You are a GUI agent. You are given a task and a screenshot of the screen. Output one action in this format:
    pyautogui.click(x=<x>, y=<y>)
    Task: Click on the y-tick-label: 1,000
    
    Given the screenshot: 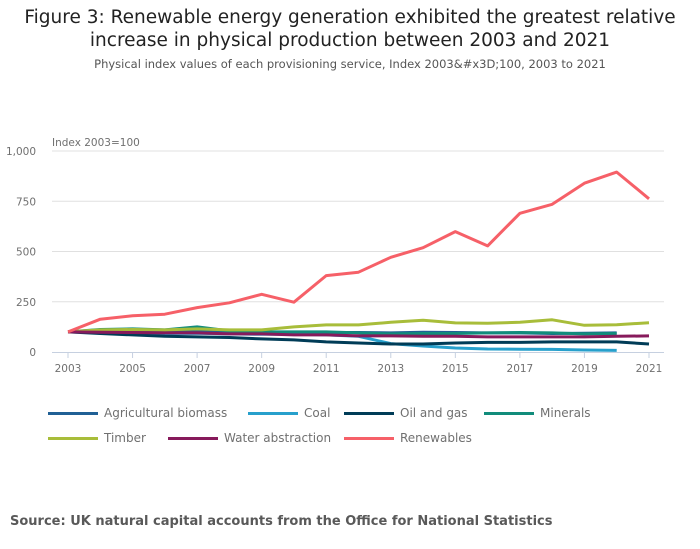 What is the action you would take?
    pyautogui.click(x=21, y=152)
    